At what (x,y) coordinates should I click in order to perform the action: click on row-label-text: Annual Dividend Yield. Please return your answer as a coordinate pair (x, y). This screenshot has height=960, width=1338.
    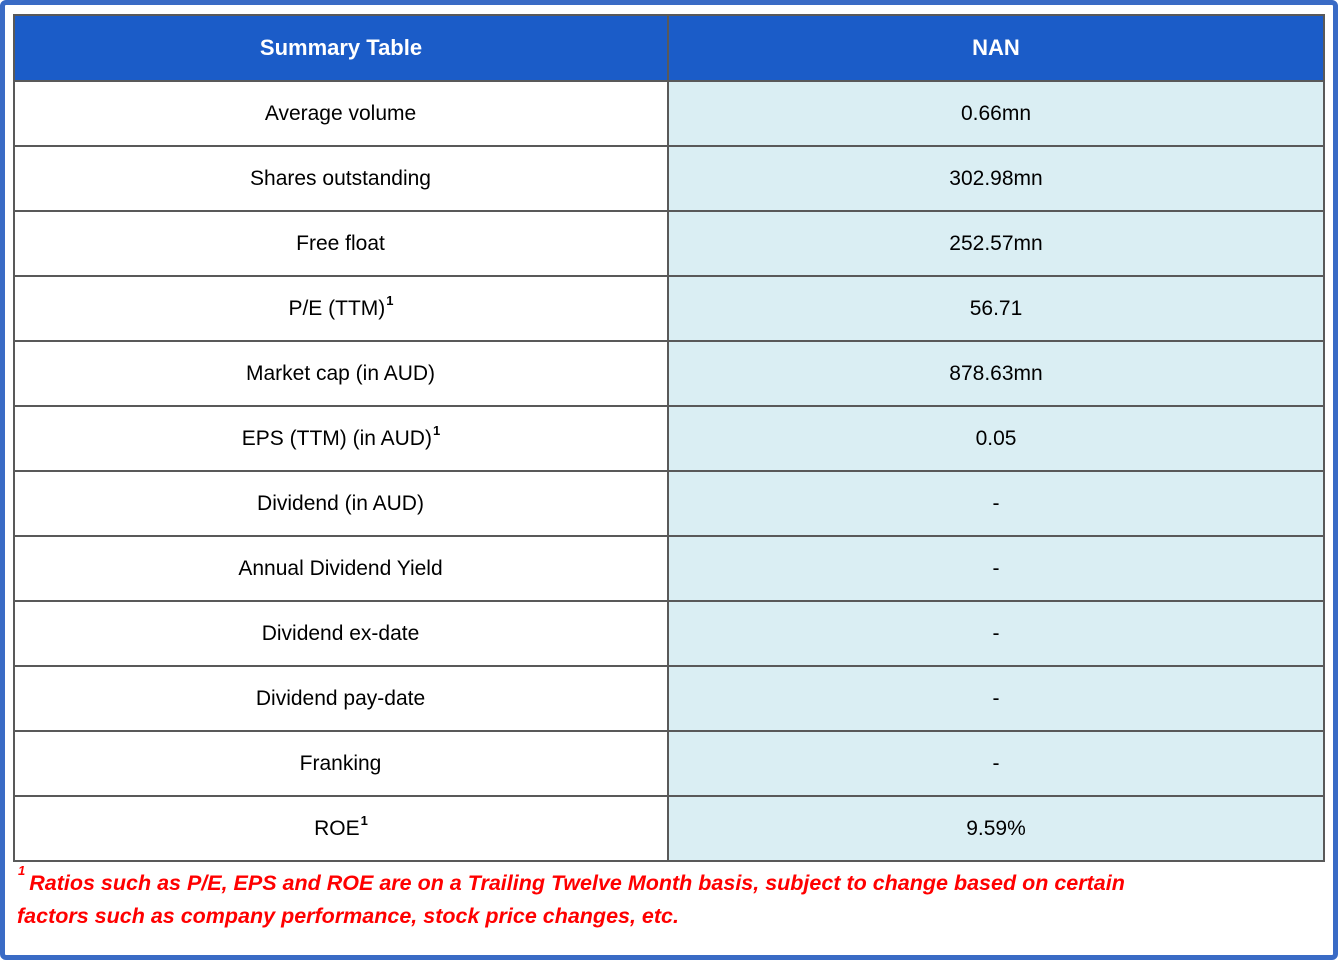
    Looking at the image, I should click on (340, 568).